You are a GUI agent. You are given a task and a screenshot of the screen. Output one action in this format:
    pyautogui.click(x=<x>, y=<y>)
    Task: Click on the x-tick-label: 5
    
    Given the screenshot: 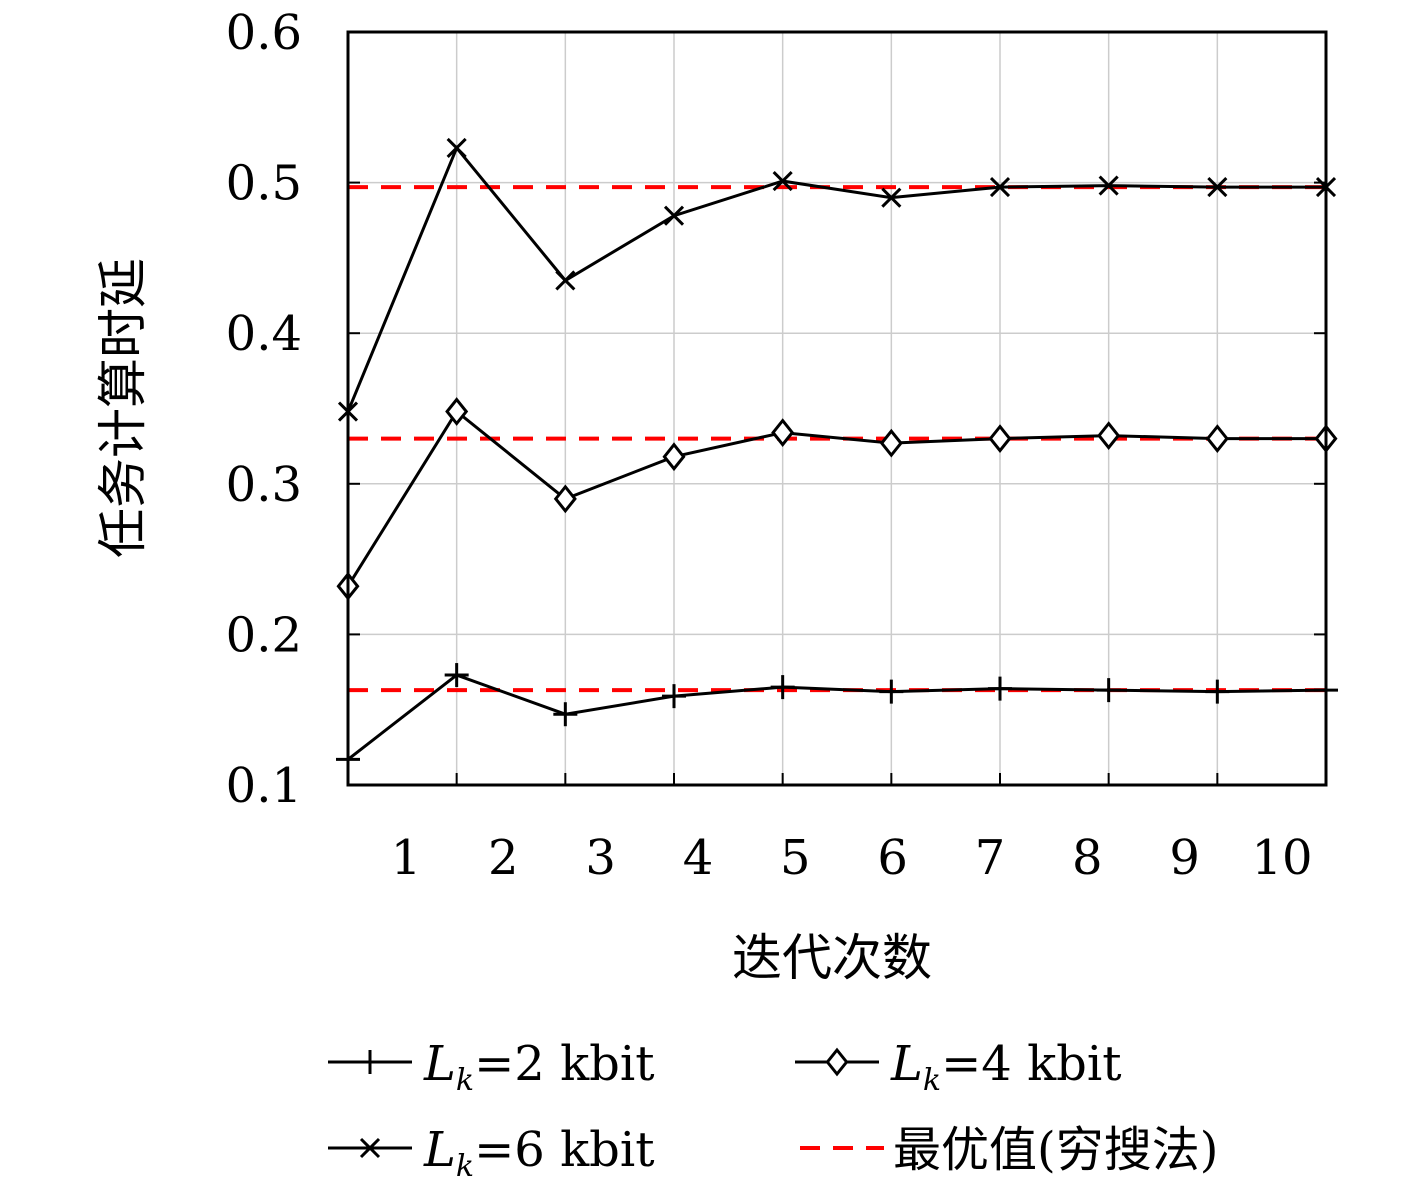 What is the action you would take?
    pyautogui.click(x=795, y=858)
    